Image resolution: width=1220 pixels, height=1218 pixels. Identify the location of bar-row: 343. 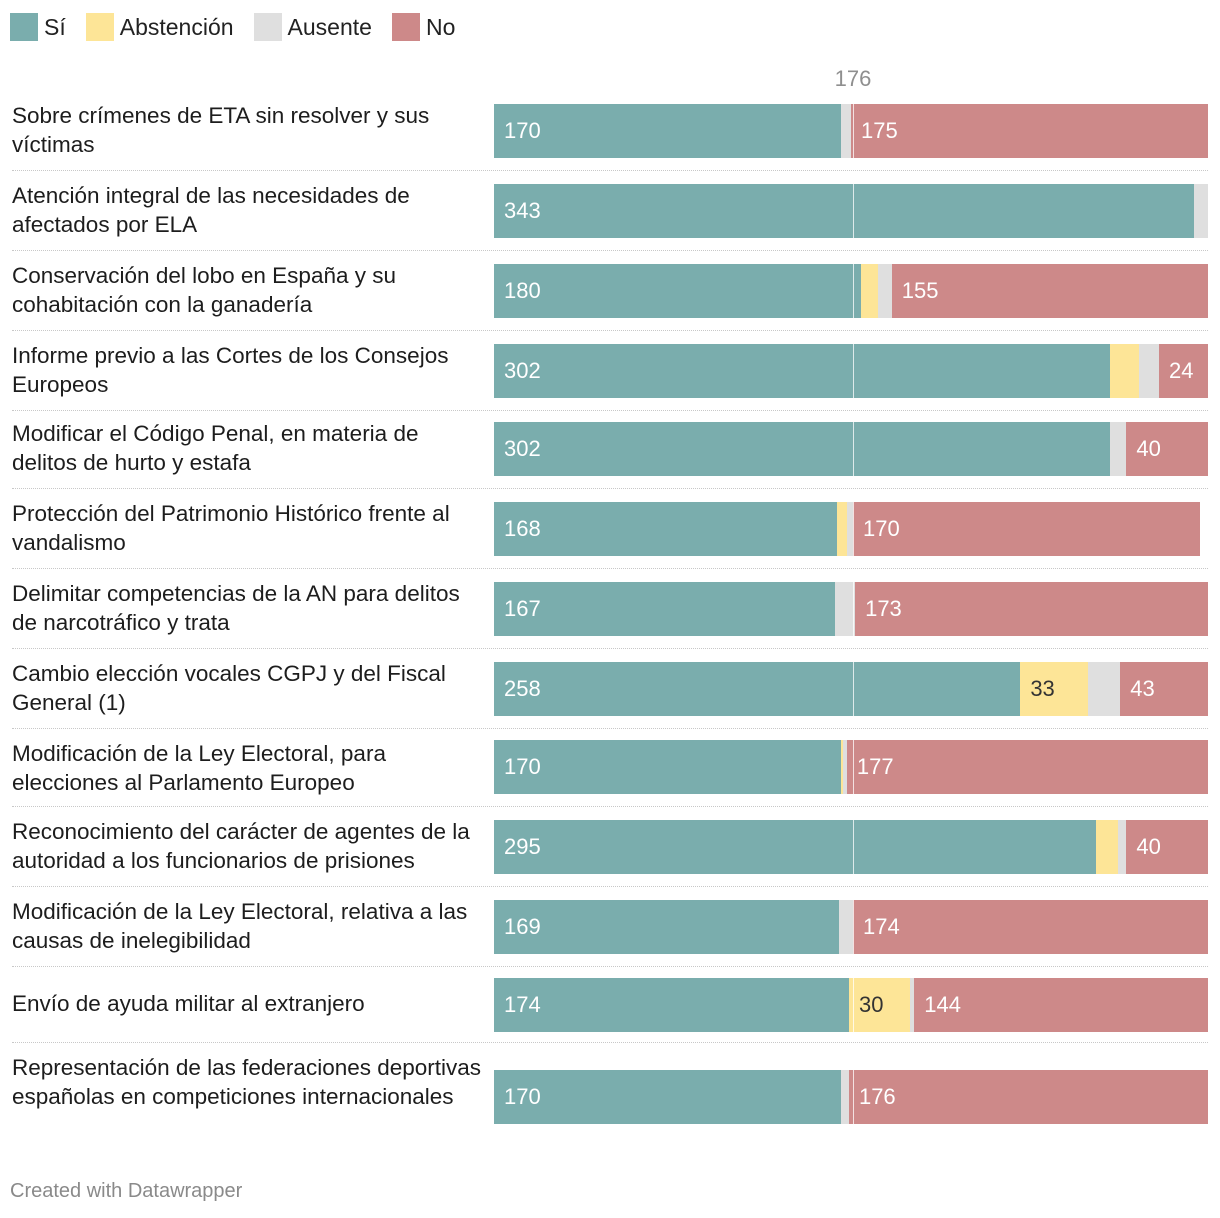
(851, 211).